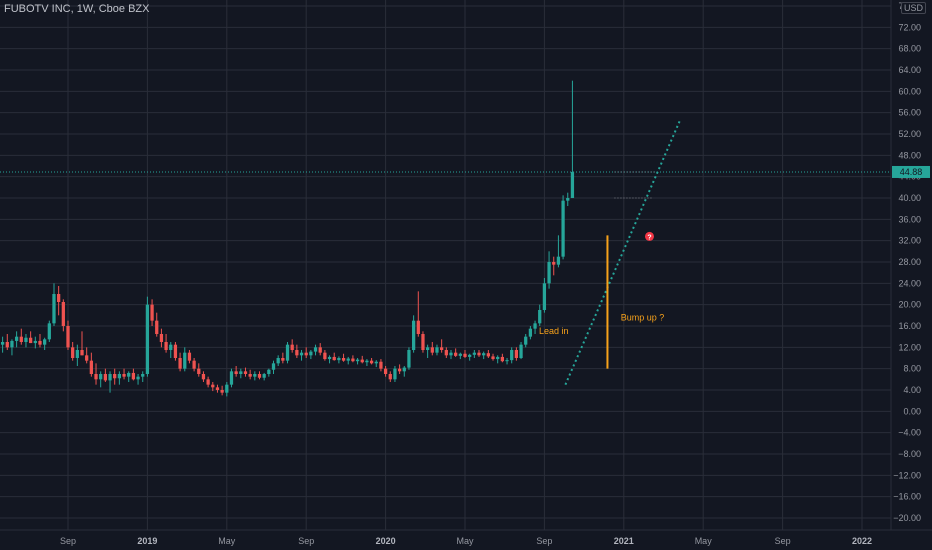 Image resolution: width=932 pixels, height=550 pixels. Describe the element at coordinates (77, 9) in the screenshot. I see `symbol-legend: FUBOTV INC, 1W, Cboe BZX` at that location.